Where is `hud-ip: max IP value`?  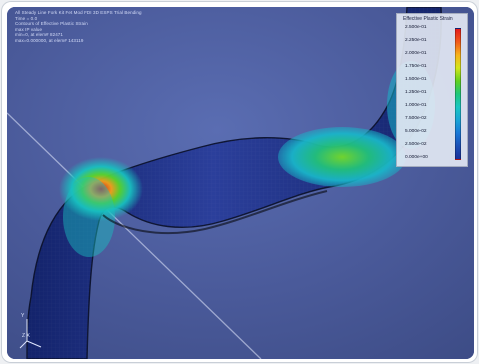 hud-ip: max IP value is located at coordinates (29, 29).